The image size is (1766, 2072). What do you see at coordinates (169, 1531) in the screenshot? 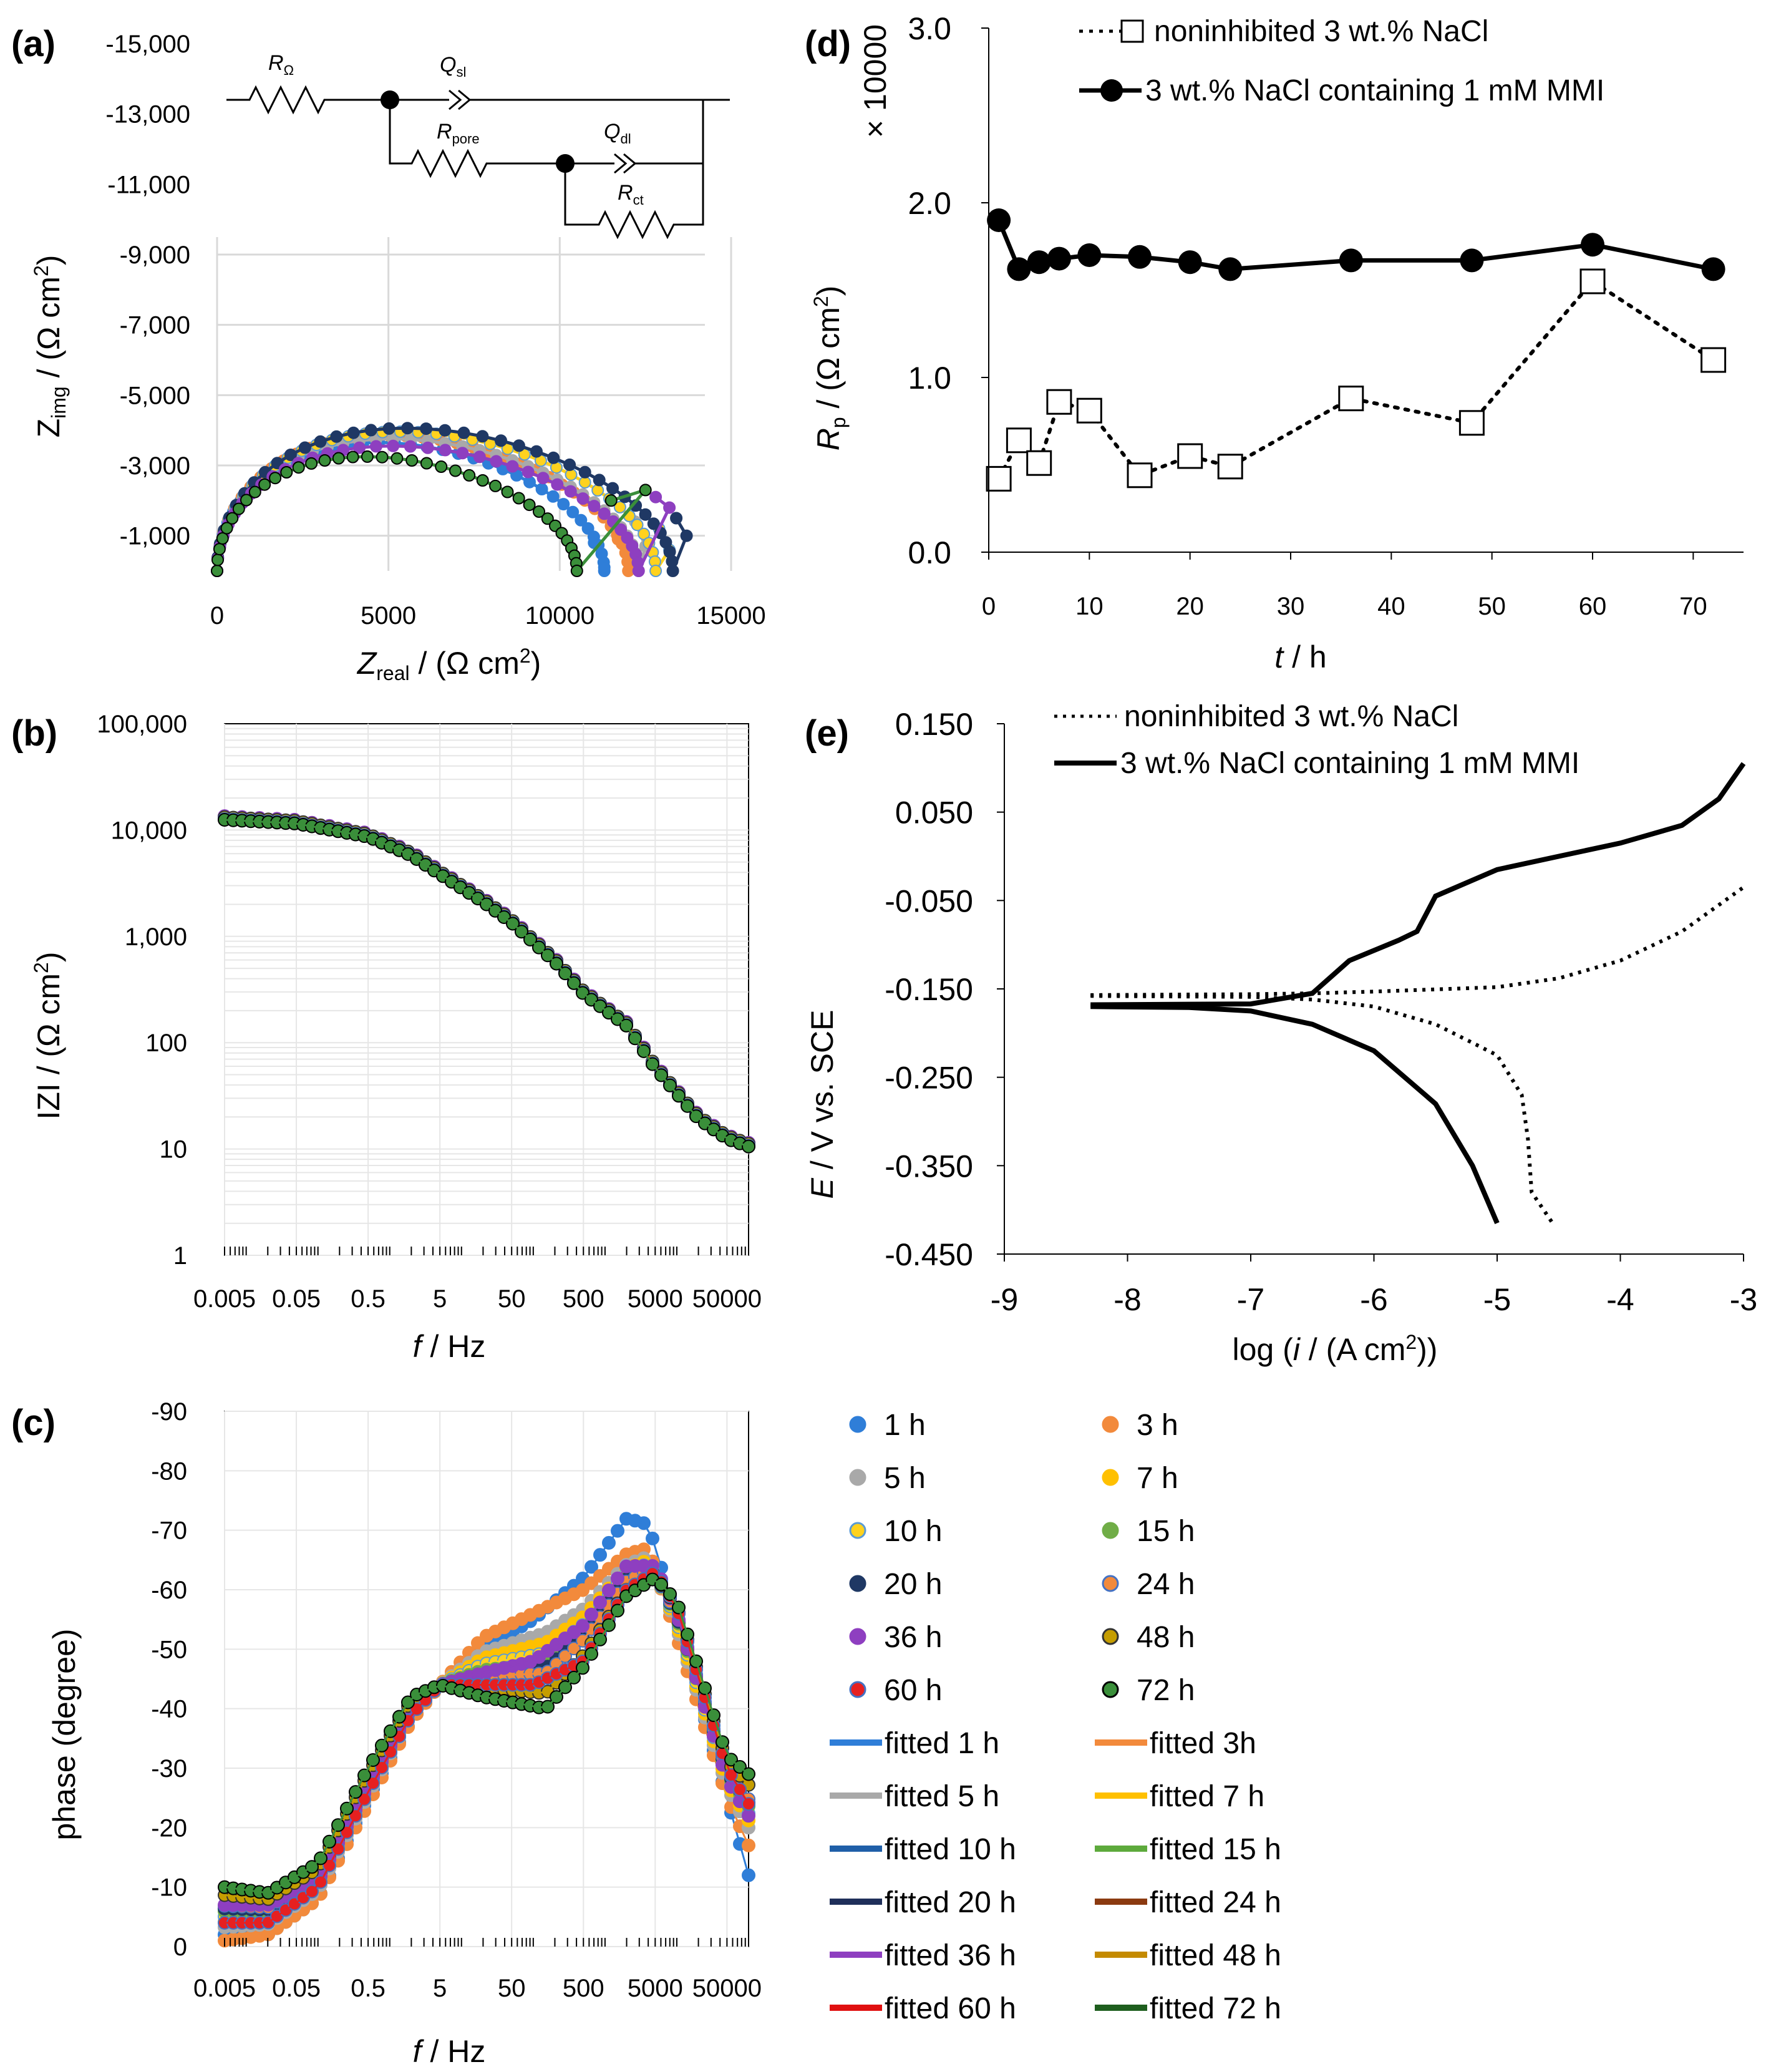
I see `y-tick-label: -70` at bounding box center [169, 1531].